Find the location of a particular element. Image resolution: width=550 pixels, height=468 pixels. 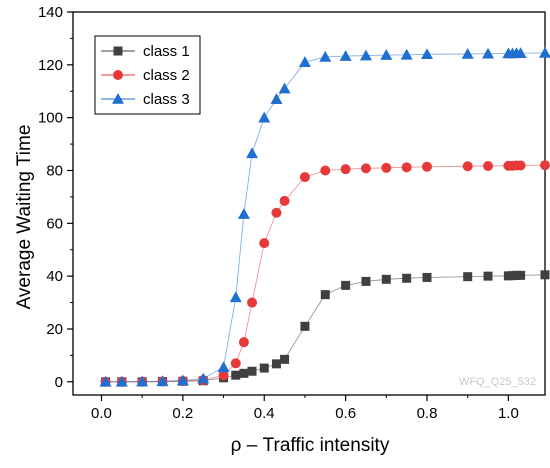

y-tick-label: 100 is located at coordinates (50, 118).